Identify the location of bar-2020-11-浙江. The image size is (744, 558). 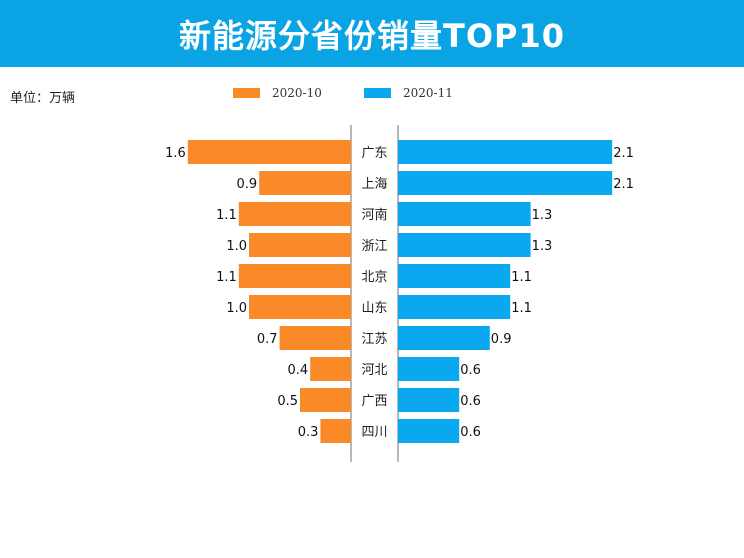
(464, 245).